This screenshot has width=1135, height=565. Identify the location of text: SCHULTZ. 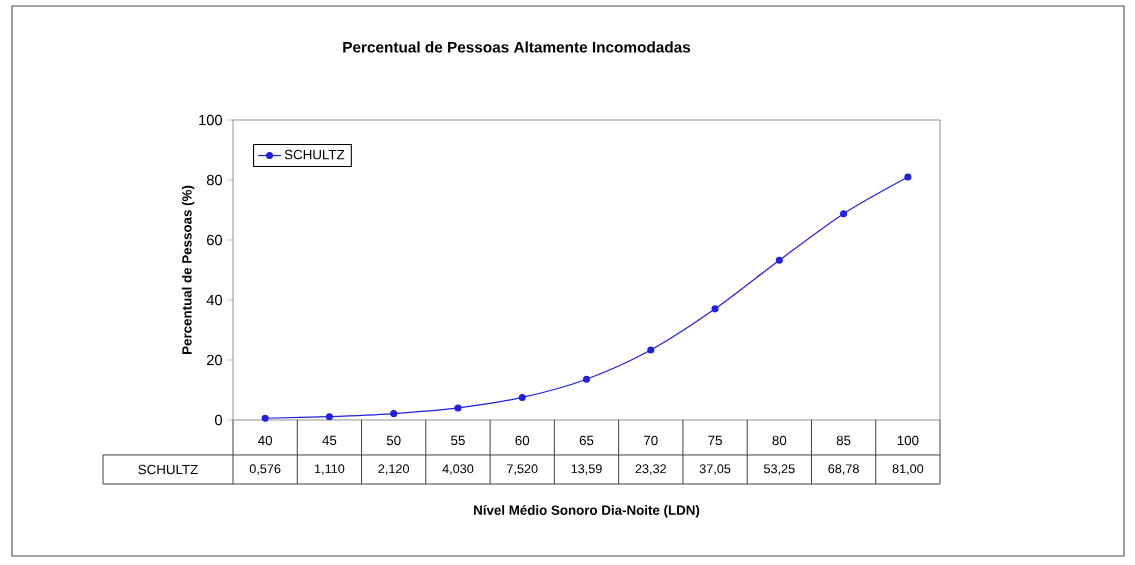
(168, 469).